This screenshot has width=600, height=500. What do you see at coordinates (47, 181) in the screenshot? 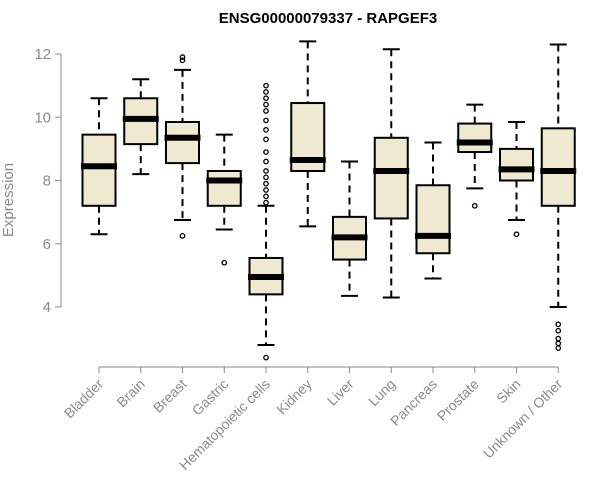
I see `y-tick-label: 8` at bounding box center [47, 181].